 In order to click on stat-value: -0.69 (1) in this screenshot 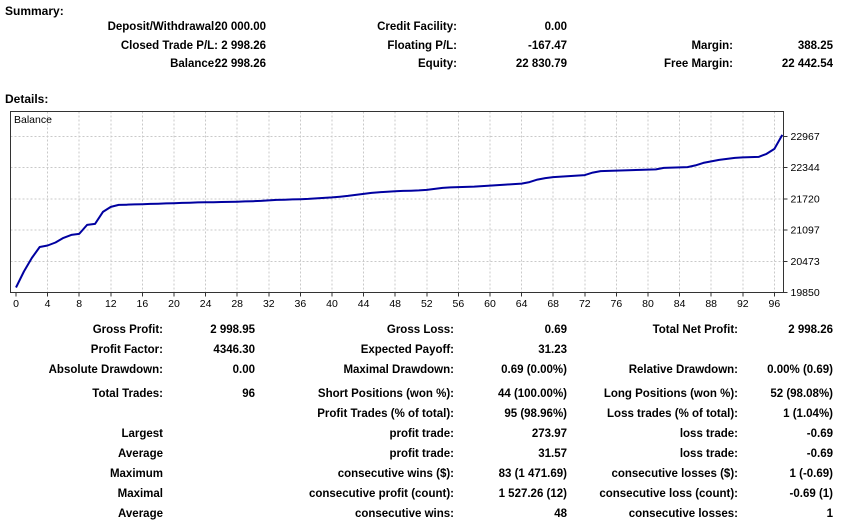, I will do `click(811, 494)`.